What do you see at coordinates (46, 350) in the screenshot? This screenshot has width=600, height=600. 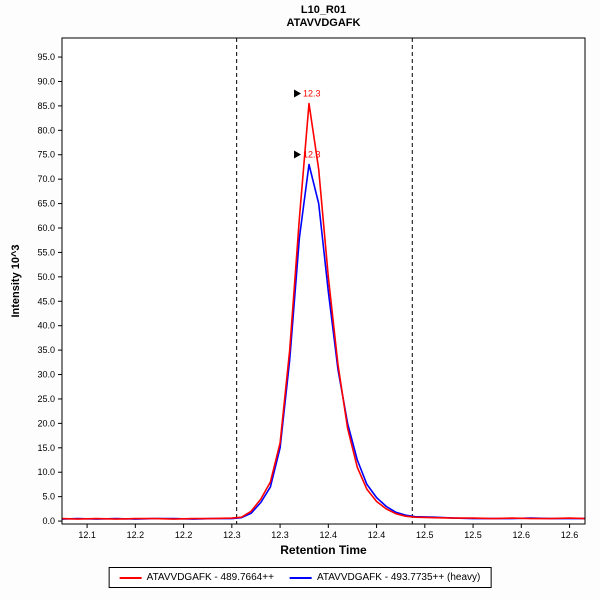 I see `y-tick-label: 35.0` at bounding box center [46, 350].